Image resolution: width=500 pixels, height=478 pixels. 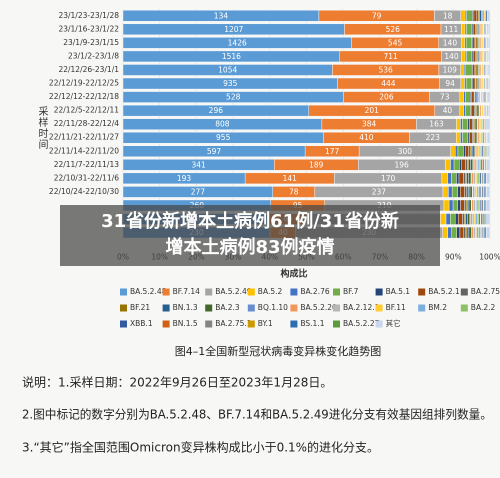 What do you see at coordinates (198, 164) in the screenshot?
I see `data-label: 341` at bounding box center [198, 164].